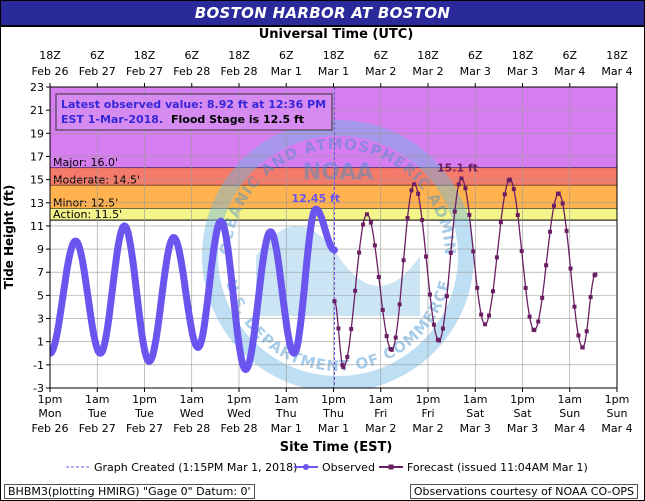  I want to click on chart-annotations: 12.45 ft 15.1 ft, so click(384, 183).